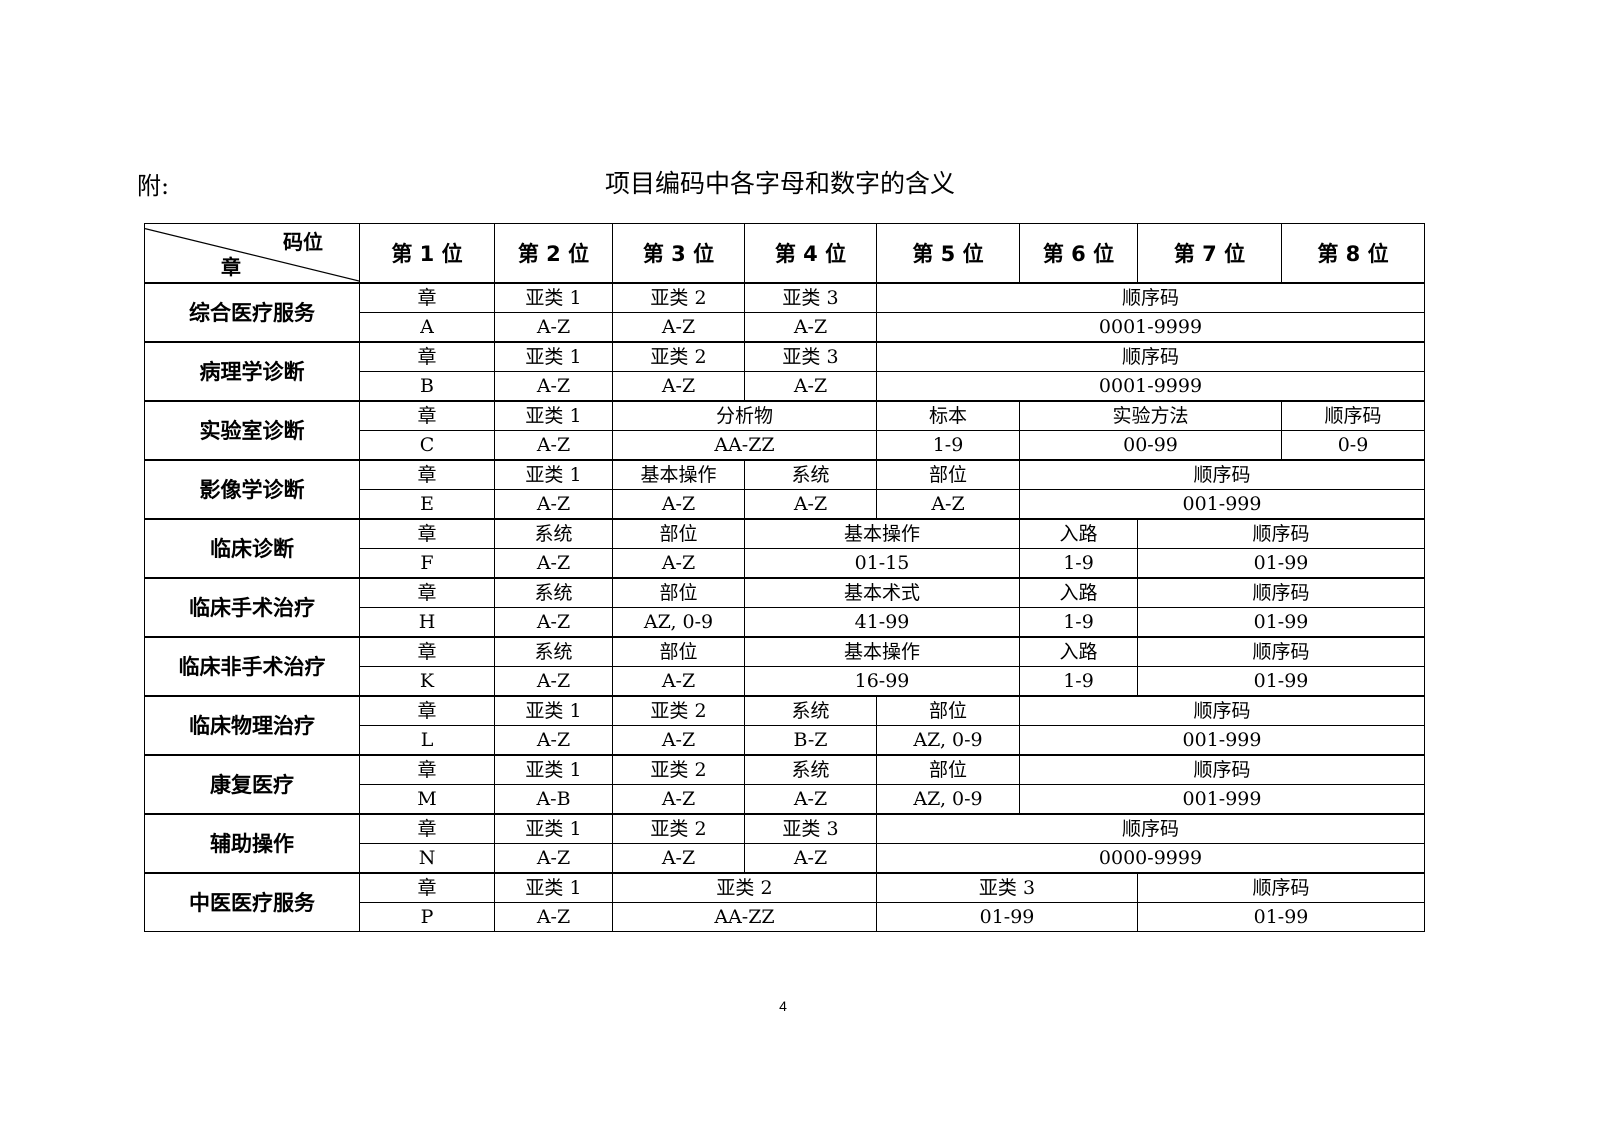 The height and width of the screenshot is (1131, 1600). What do you see at coordinates (252, 607) in the screenshot?
I see `chapter-label: 临床手术治疗` at bounding box center [252, 607].